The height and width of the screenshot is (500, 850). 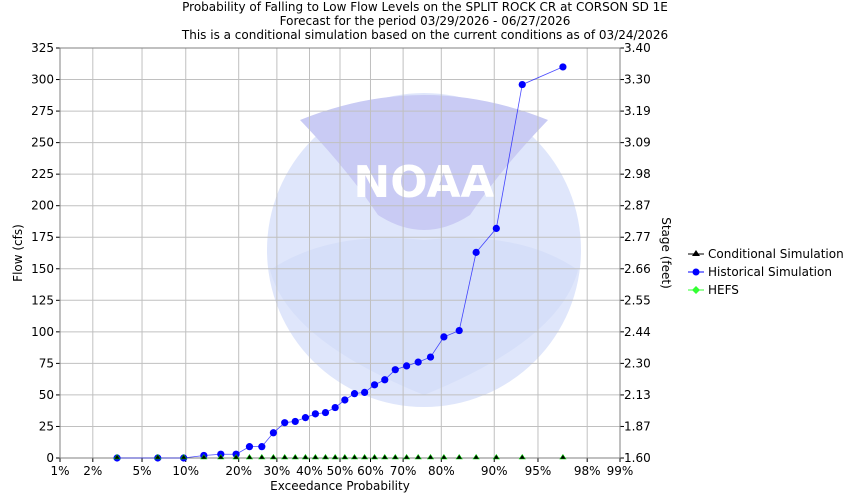 What do you see at coordinates (46, 363) in the screenshot?
I see `y-tick-label: 75` at bounding box center [46, 363].